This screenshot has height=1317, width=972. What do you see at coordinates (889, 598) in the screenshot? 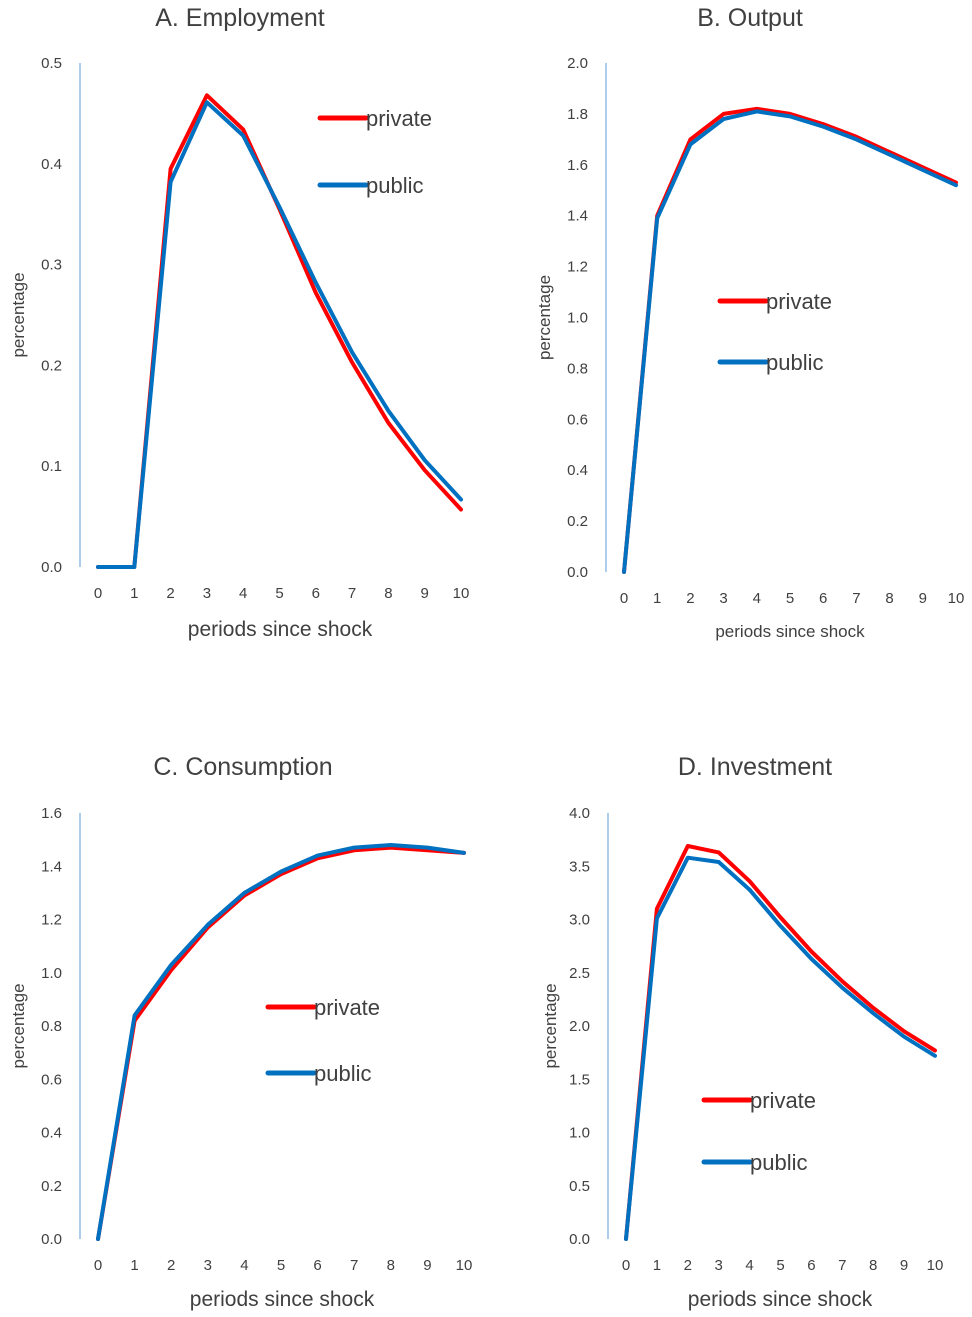
I see `output-x-tick-label: 8` at bounding box center [889, 598].